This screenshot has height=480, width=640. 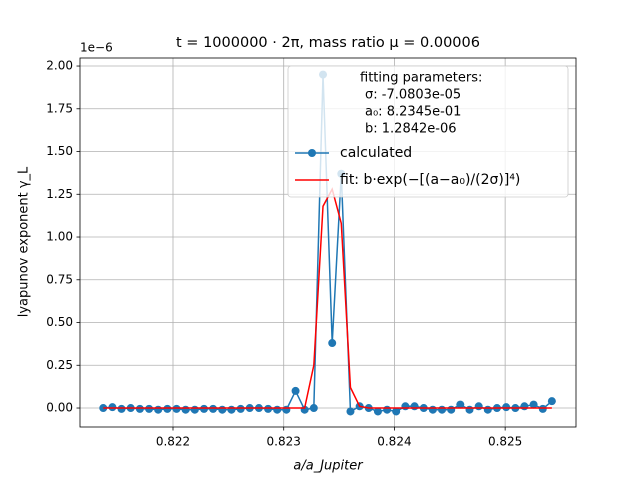 I want to click on legend-box, so click(x=428, y=131).